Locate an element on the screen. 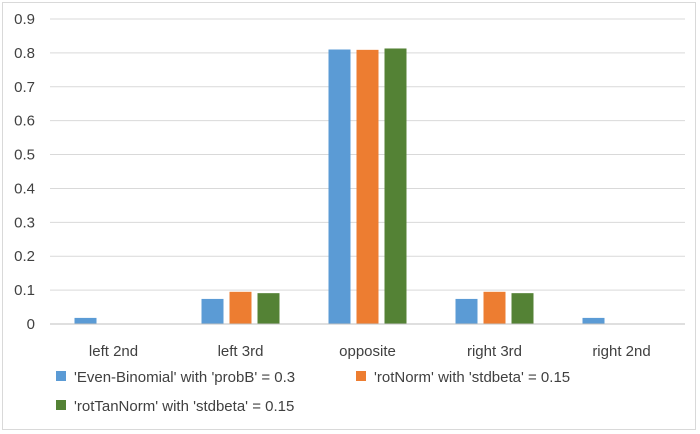 The image size is (700, 434). y-tick-label: 0.6 is located at coordinates (24, 121).